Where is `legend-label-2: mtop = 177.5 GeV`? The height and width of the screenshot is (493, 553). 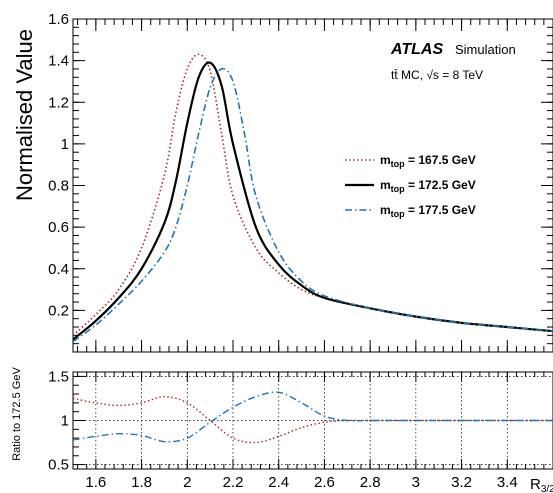 legend-label-2: mtop = 177.5 GeV is located at coordinates (428, 211).